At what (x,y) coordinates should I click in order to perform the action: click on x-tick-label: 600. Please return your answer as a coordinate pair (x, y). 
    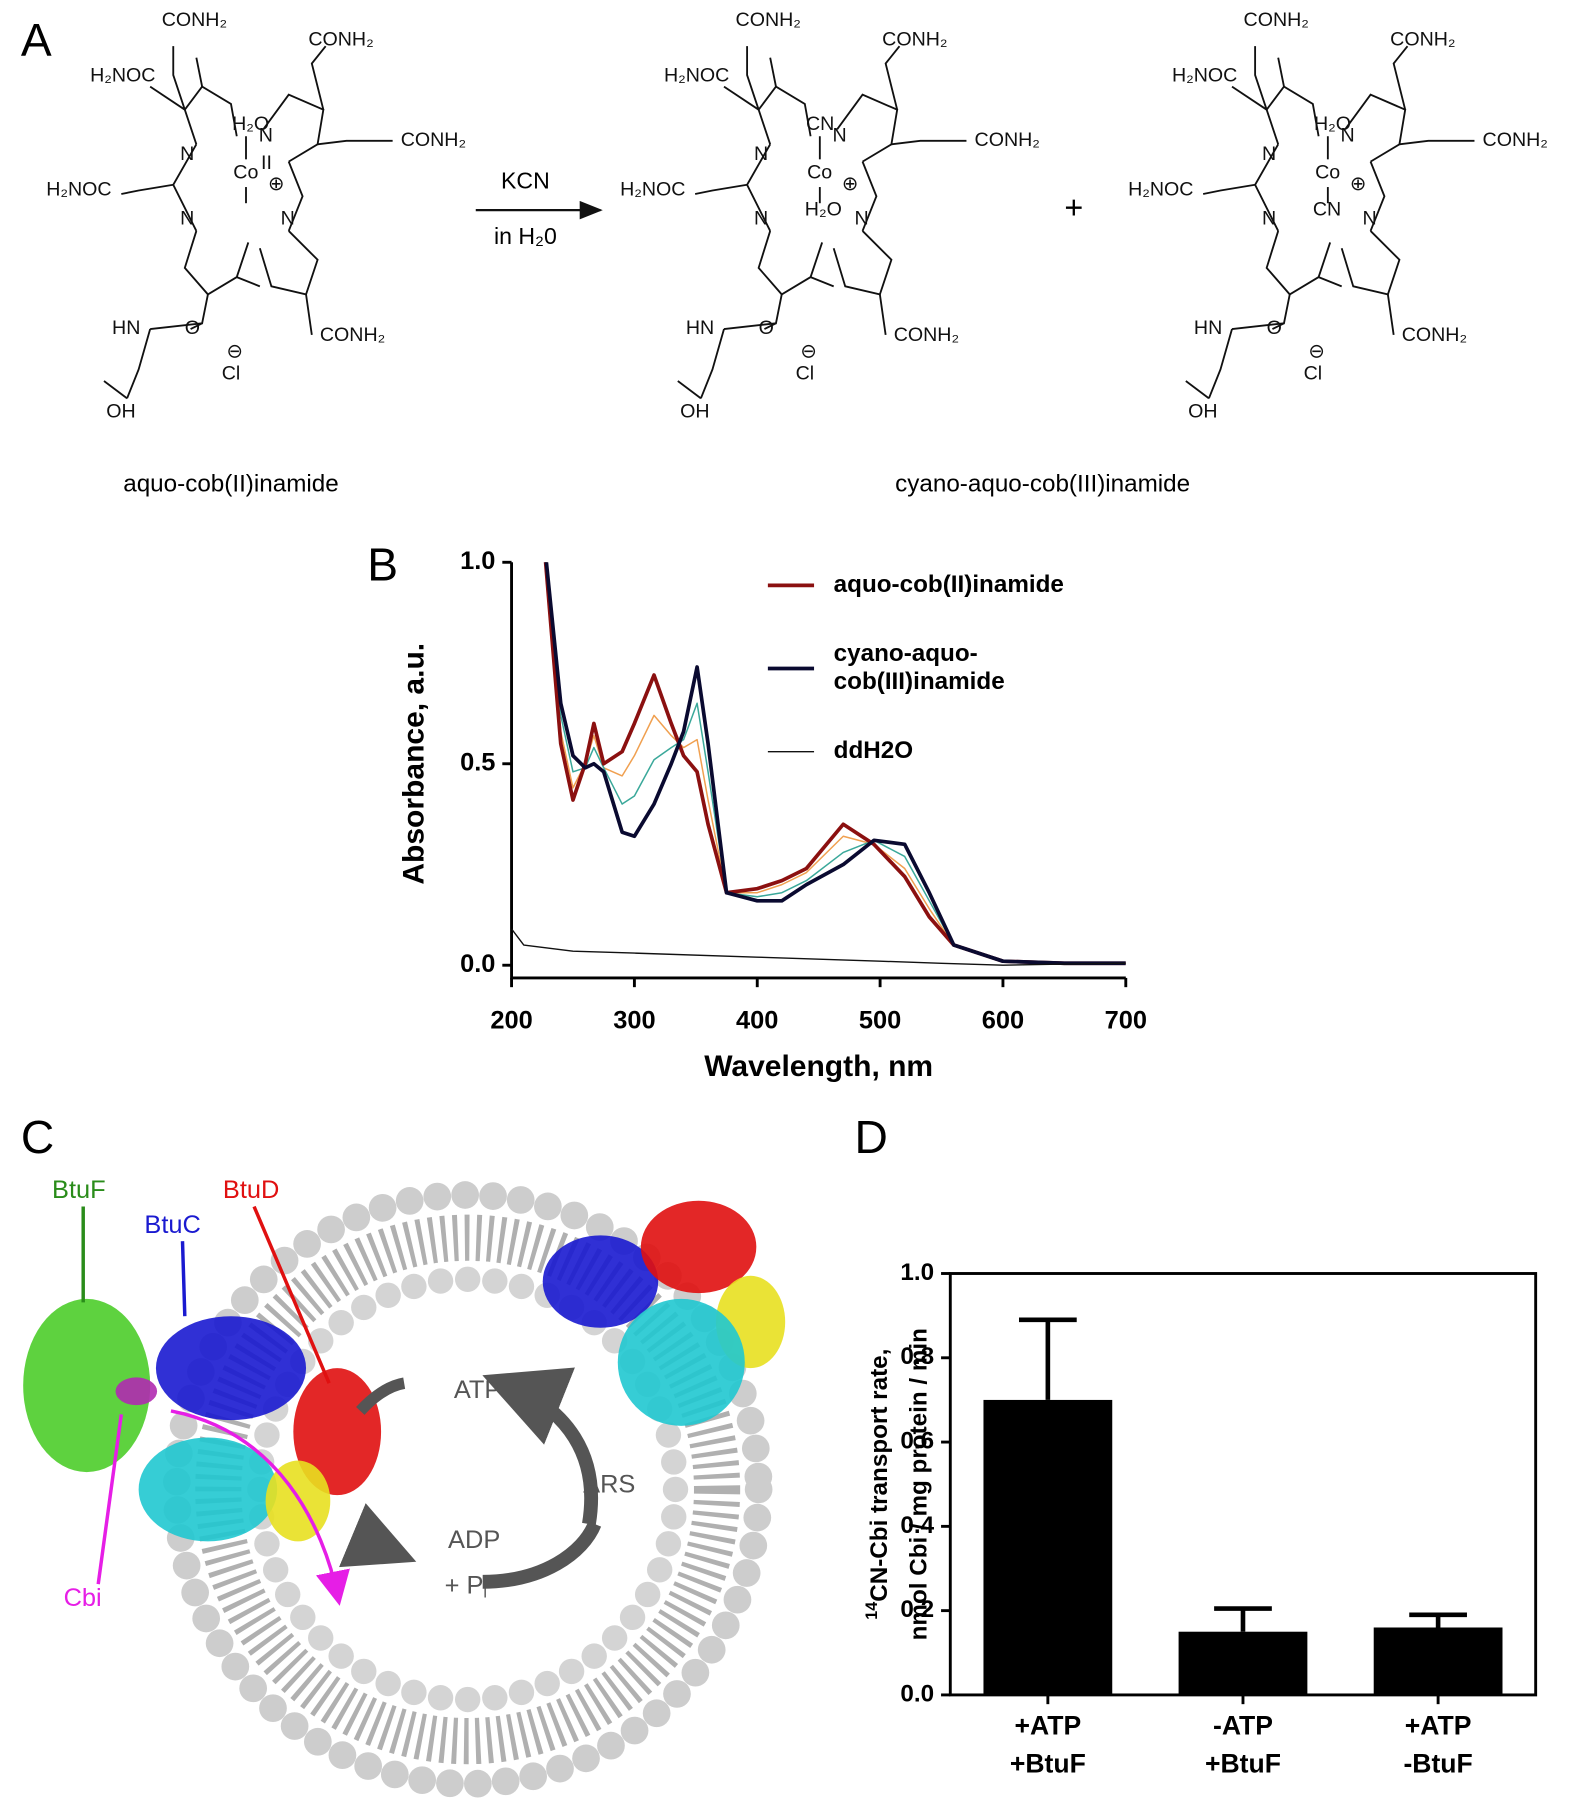
    Looking at the image, I should click on (1003, 1021).